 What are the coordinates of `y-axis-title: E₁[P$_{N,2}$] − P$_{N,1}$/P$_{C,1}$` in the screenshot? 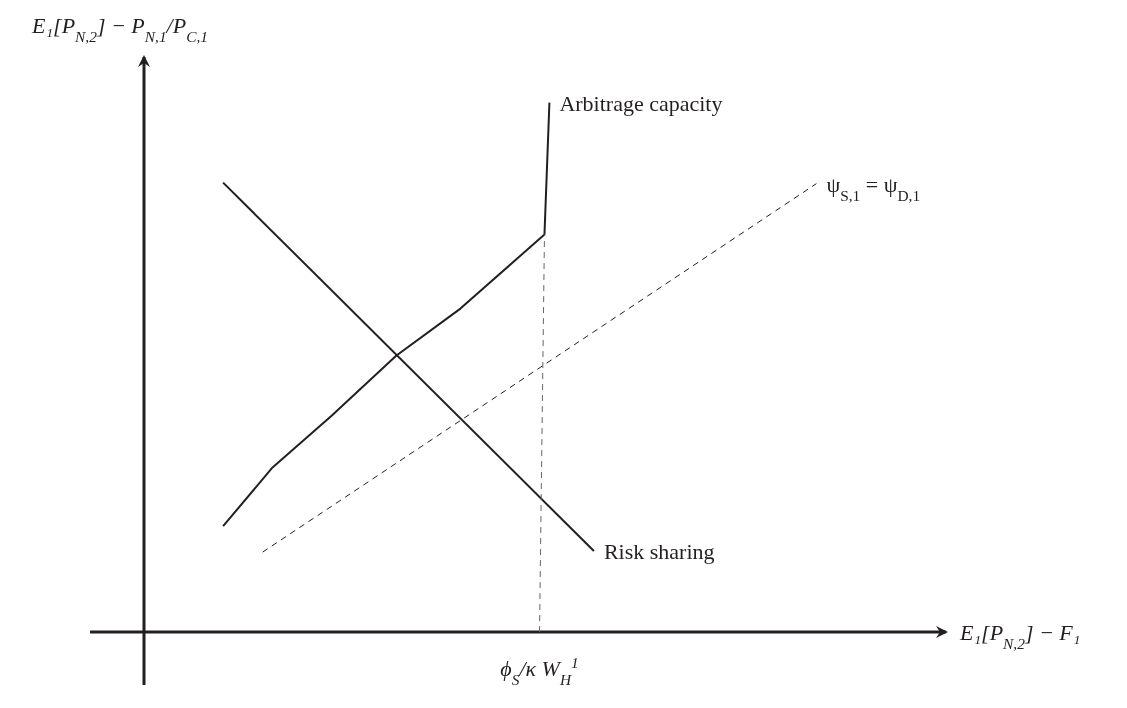 It's located at (119, 29).